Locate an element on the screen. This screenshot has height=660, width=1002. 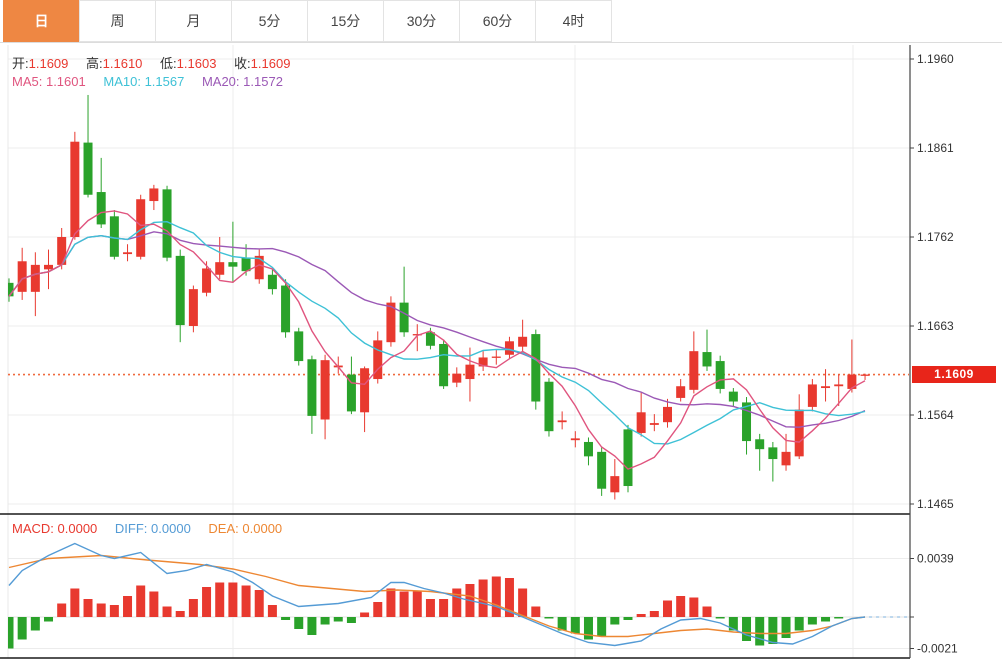
tab-60min: 60分 is located at coordinates (497, 21).